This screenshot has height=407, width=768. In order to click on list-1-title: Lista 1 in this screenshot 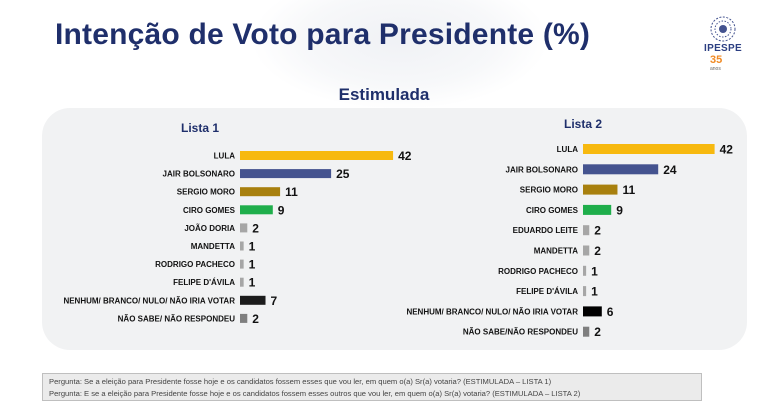, I will do `click(200, 128)`.